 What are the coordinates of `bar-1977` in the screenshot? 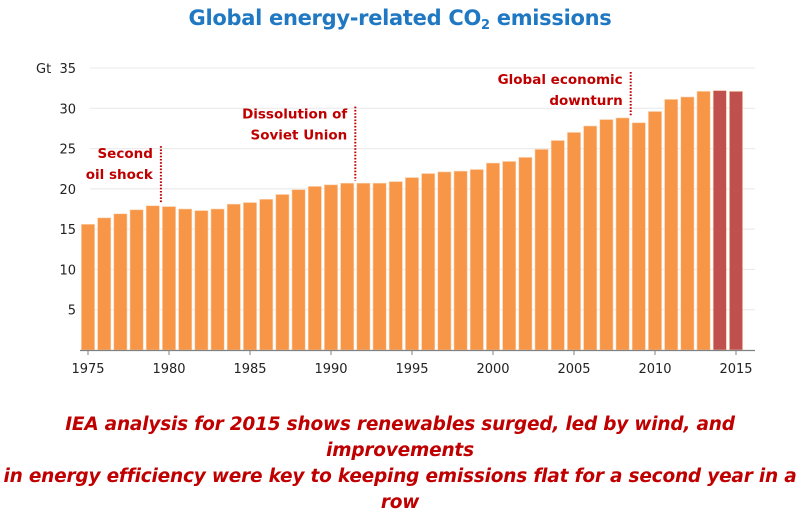 It's located at (120, 282).